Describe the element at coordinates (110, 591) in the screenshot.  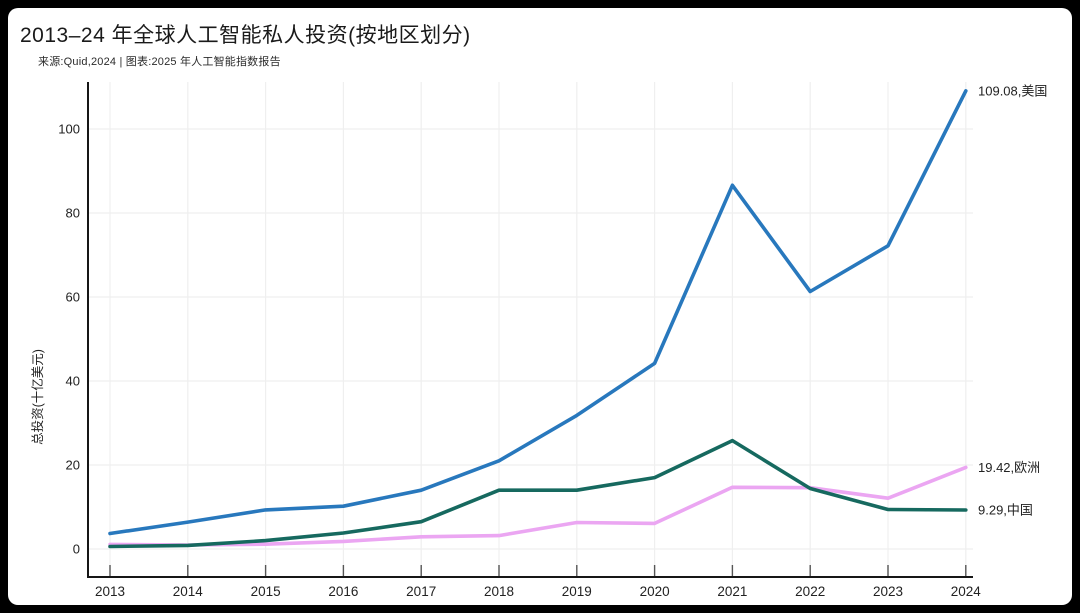
I see `svg-text: 2013` at that location.